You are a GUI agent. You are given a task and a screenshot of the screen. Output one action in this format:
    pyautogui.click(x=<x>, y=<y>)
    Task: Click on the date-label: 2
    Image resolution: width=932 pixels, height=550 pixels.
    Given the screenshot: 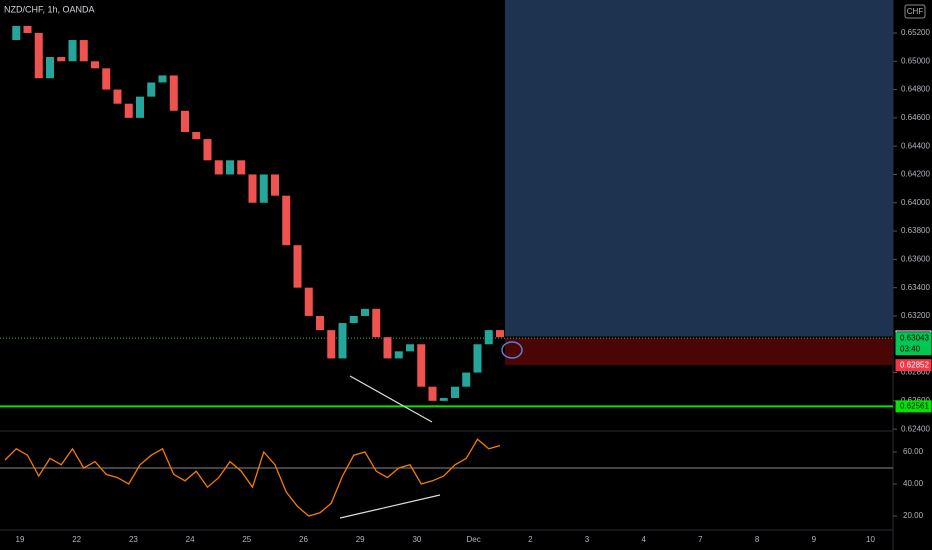 What is the action you would take?
    pyautogui.click(x=530, y=539)
    